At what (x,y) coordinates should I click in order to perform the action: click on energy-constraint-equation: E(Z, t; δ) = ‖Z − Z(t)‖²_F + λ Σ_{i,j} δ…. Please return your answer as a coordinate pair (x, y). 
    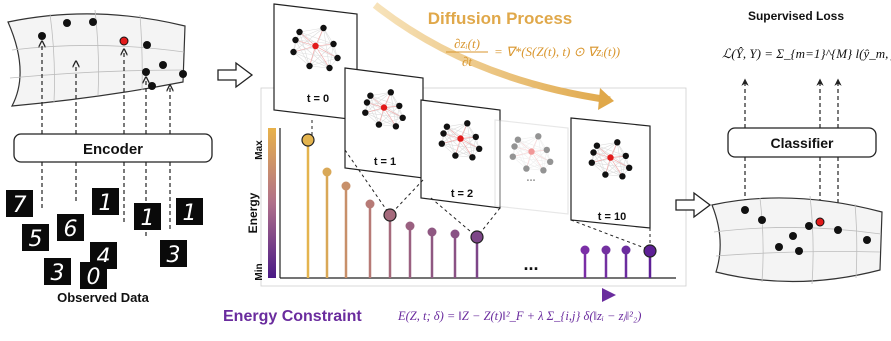
    Looking at the image, I should click on (519, 316).